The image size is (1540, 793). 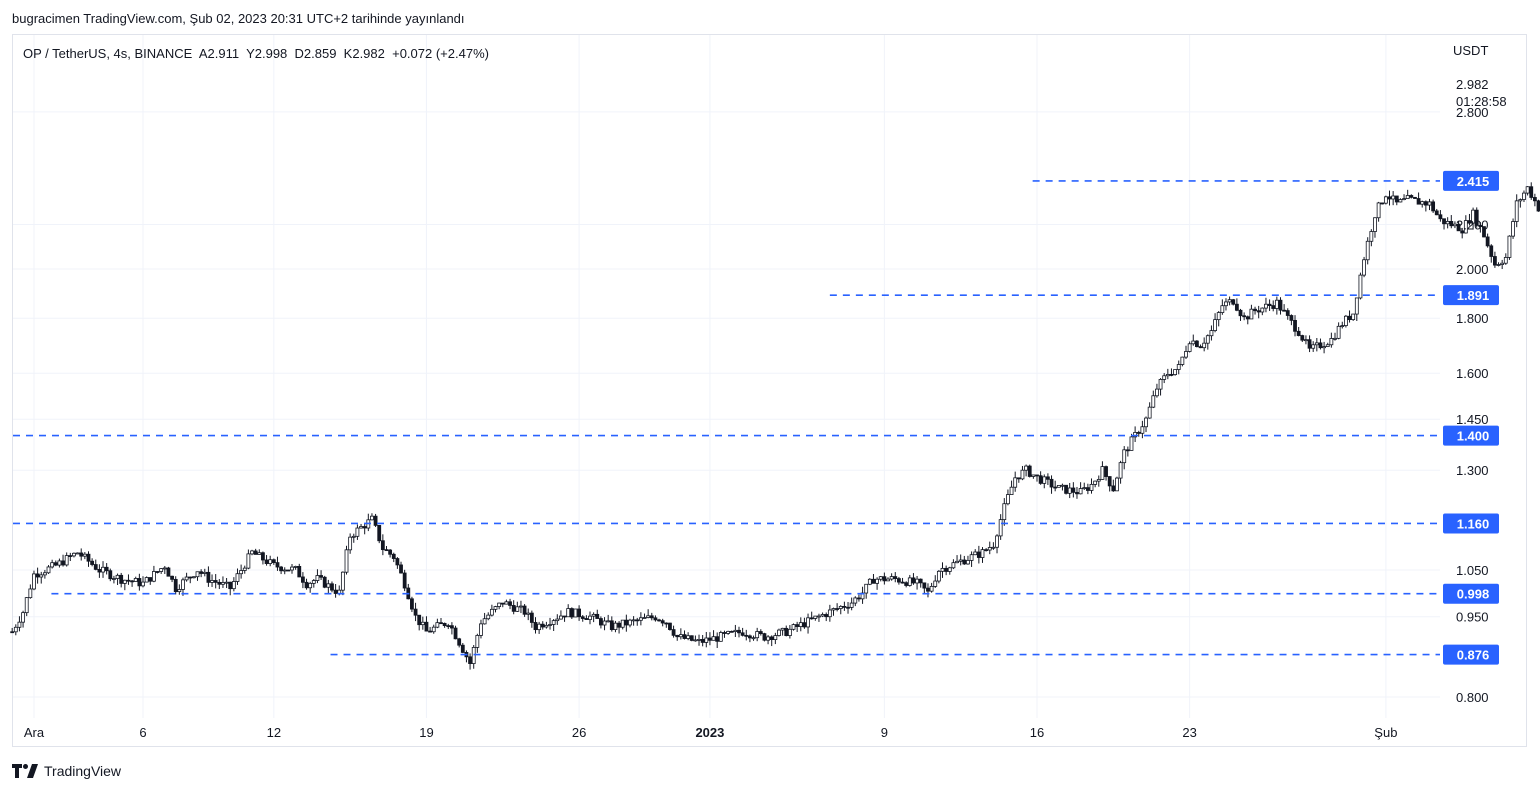 What do you see at coordinates (108, 53) in the screenshot?
I see `legend-symbol: OP / TetherUS, 4s, BINANCE` at bounding box center [108, 53].